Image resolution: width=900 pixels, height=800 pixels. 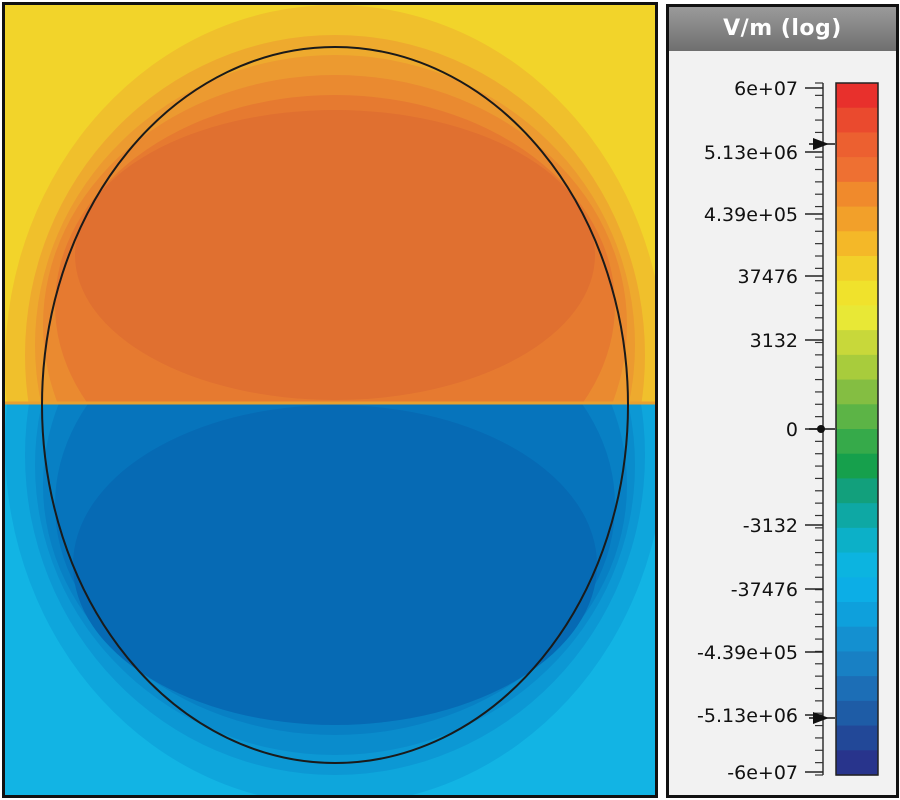 What do you see at coordinates (792, 430) in the screenshot?
I see `legend-tick-label: 0` at bounding box center [792, 430].